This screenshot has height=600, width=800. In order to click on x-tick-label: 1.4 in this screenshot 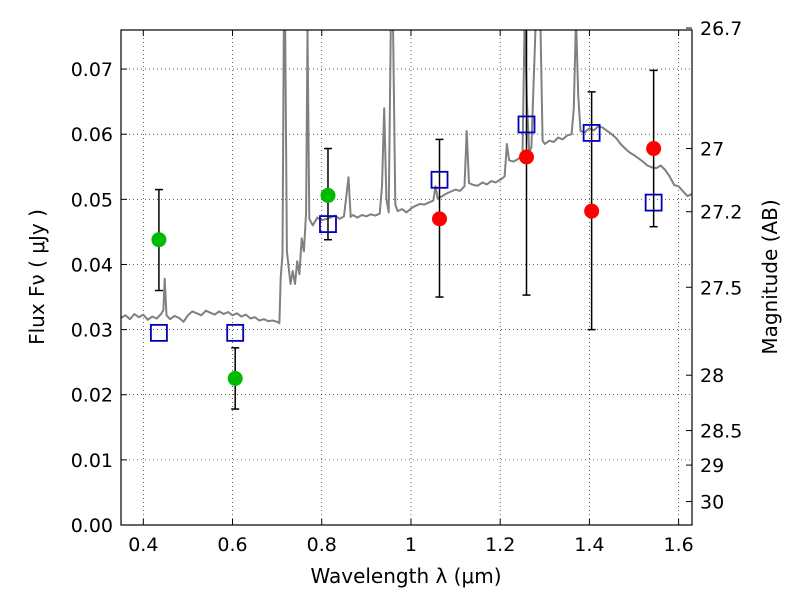, I will do `click(589, 545)`.